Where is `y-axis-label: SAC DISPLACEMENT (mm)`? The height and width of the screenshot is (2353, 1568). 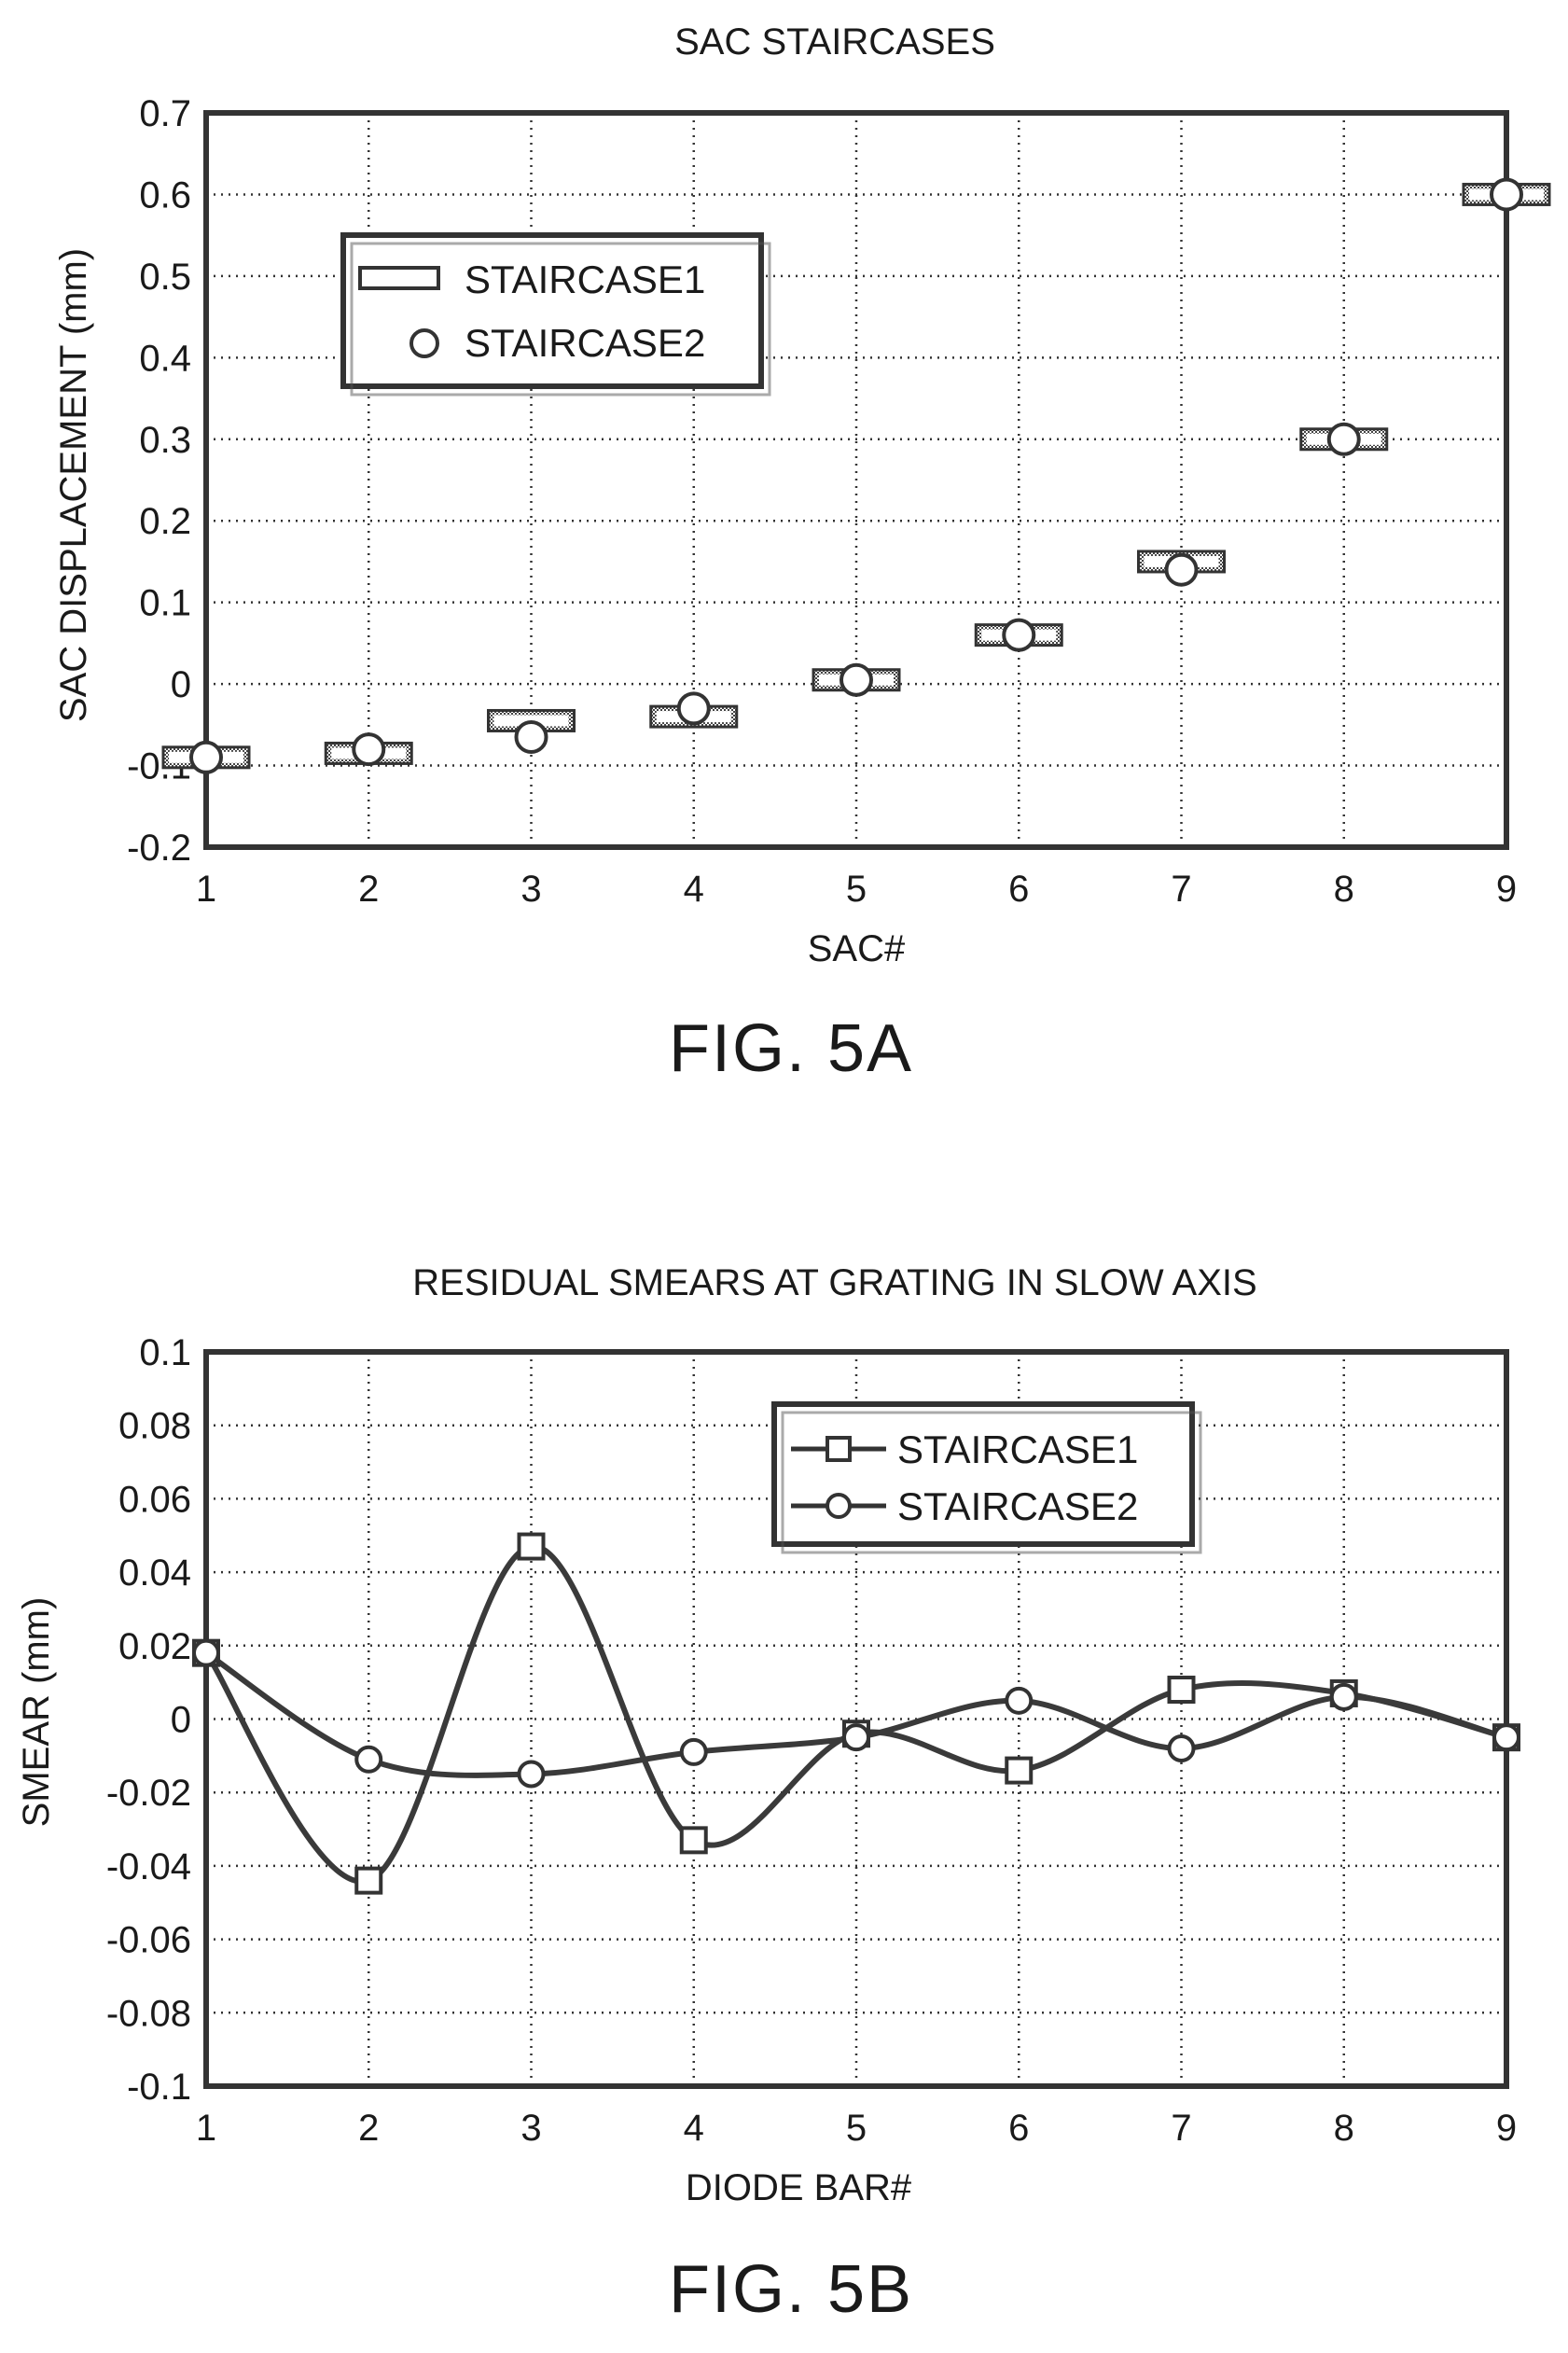
y-axis-label: SAC DISPLACEMENT (mm) is located at coordinates (73, 485).